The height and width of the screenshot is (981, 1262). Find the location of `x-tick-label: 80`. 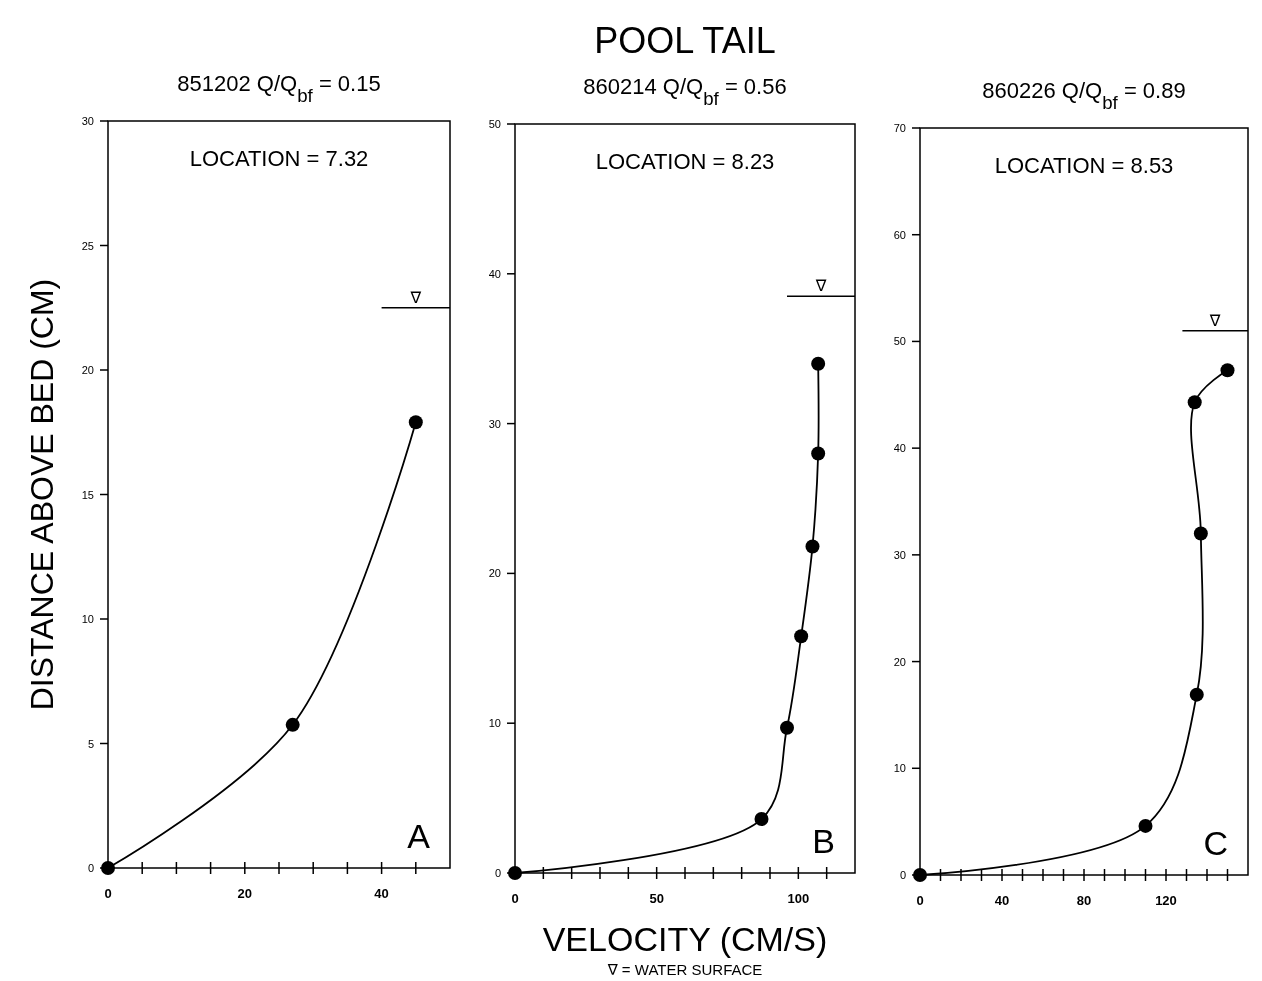

x-tick-label: 80 is located at coordinates (1084, 900).